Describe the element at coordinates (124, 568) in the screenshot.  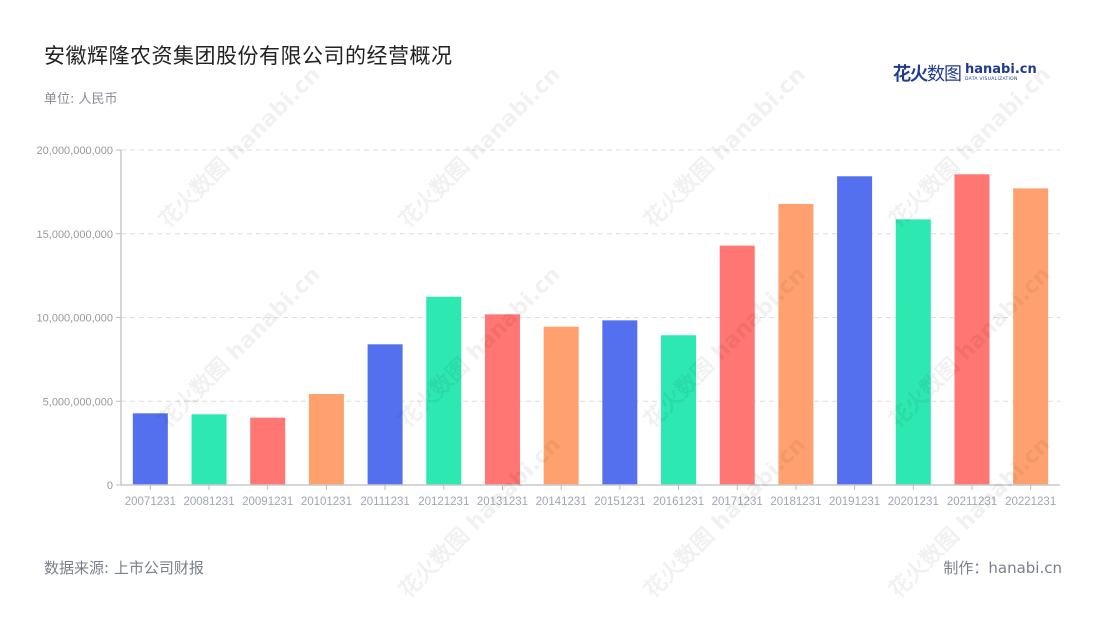
I see `data-source: 数据来源: 上市公司财报` at that location.